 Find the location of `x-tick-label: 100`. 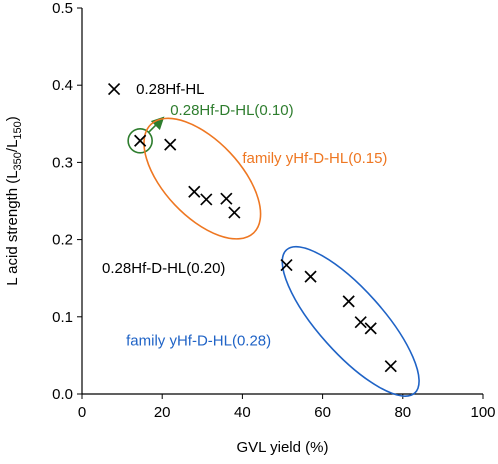

x-tick-label: 100 is located at coordinates (482, 412).